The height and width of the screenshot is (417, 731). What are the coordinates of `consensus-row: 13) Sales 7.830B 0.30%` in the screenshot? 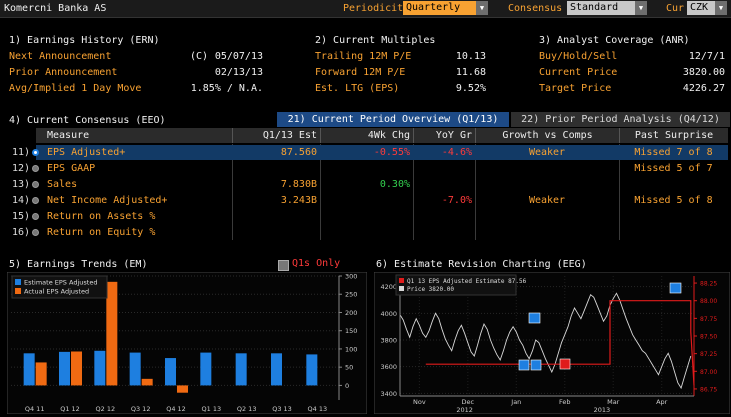 It's located at (370, 184).